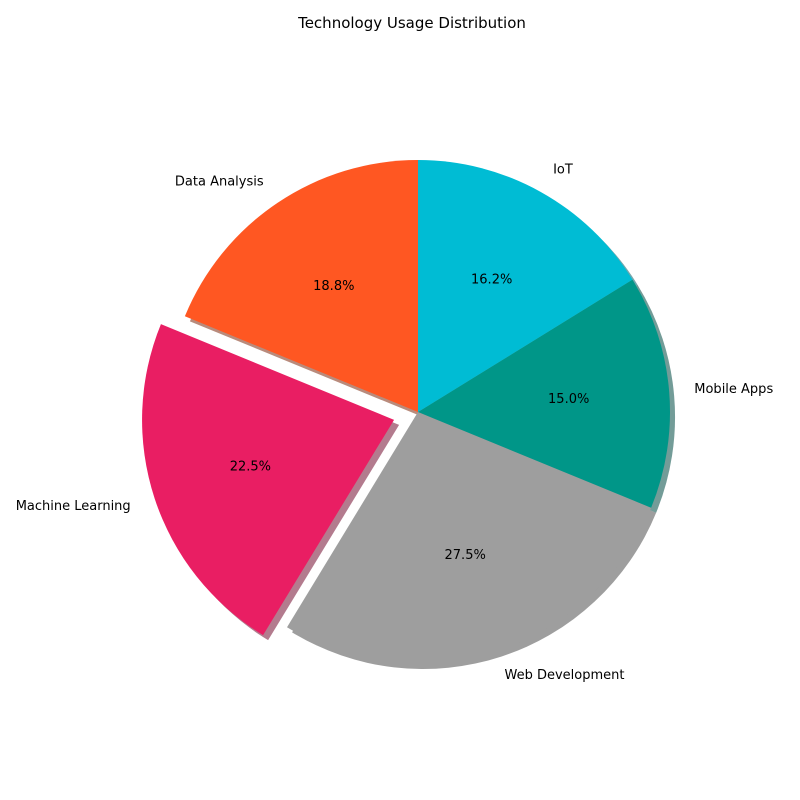  I want to click on slice-label-mobile-apps: Mobile Apps, so click(733, 389).